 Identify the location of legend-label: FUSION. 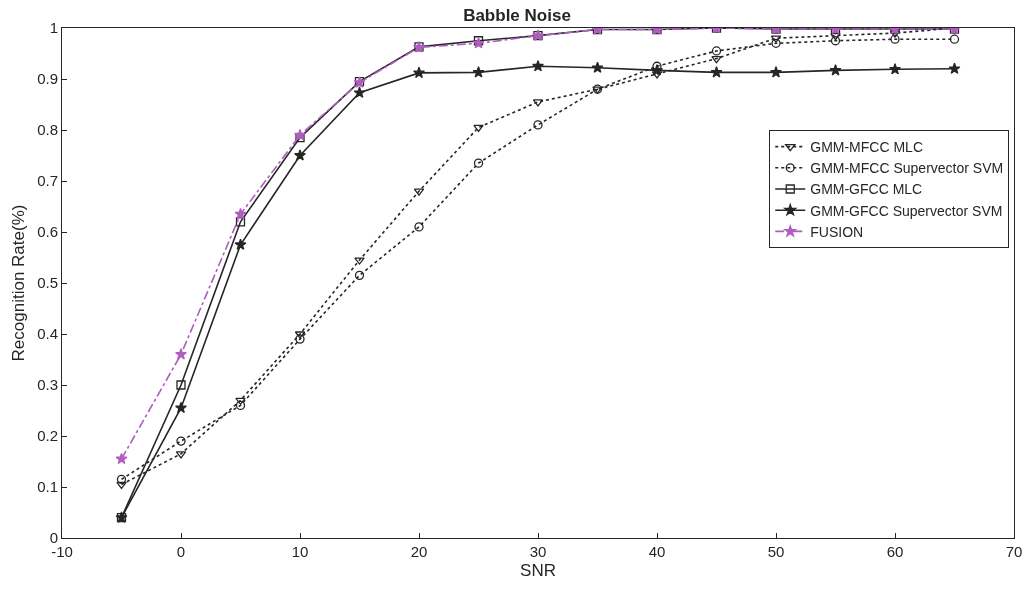
(837, 231).